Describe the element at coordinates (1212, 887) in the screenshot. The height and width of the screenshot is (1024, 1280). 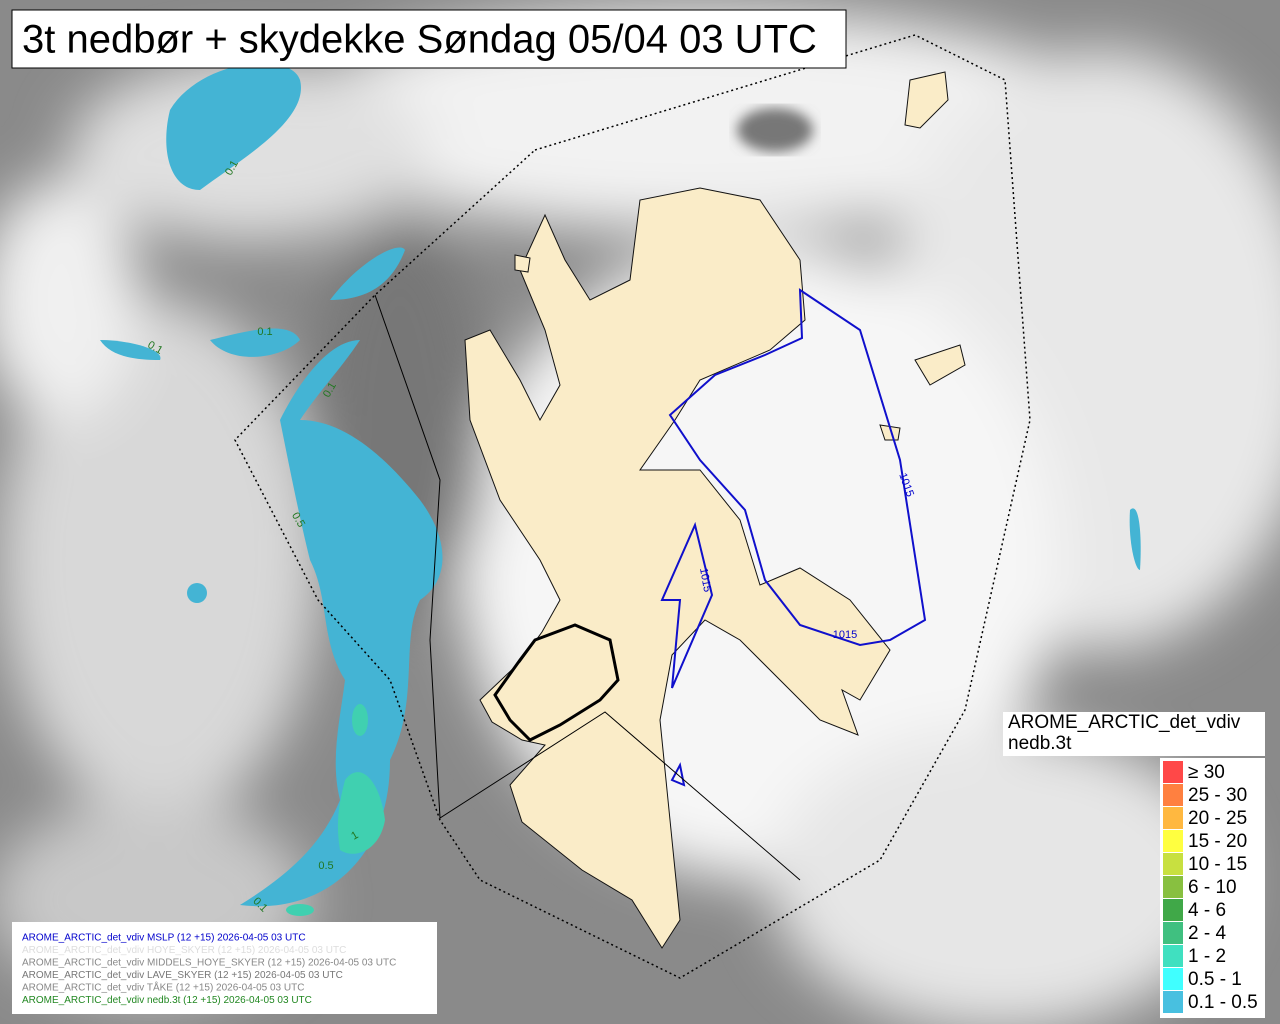
I see `legend-label: 6 - 10` at that location.